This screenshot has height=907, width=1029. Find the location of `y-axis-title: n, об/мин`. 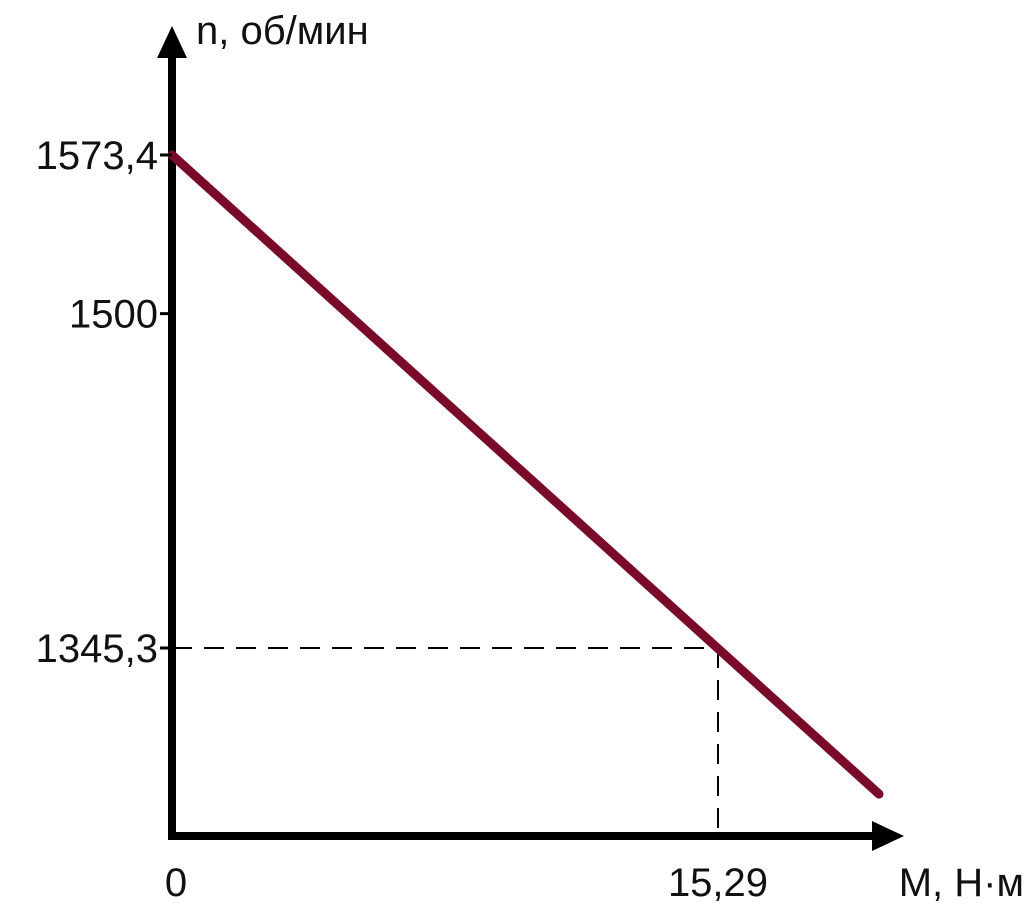

y-axis-title: n, об/мин is located at coordinates (282, 31).